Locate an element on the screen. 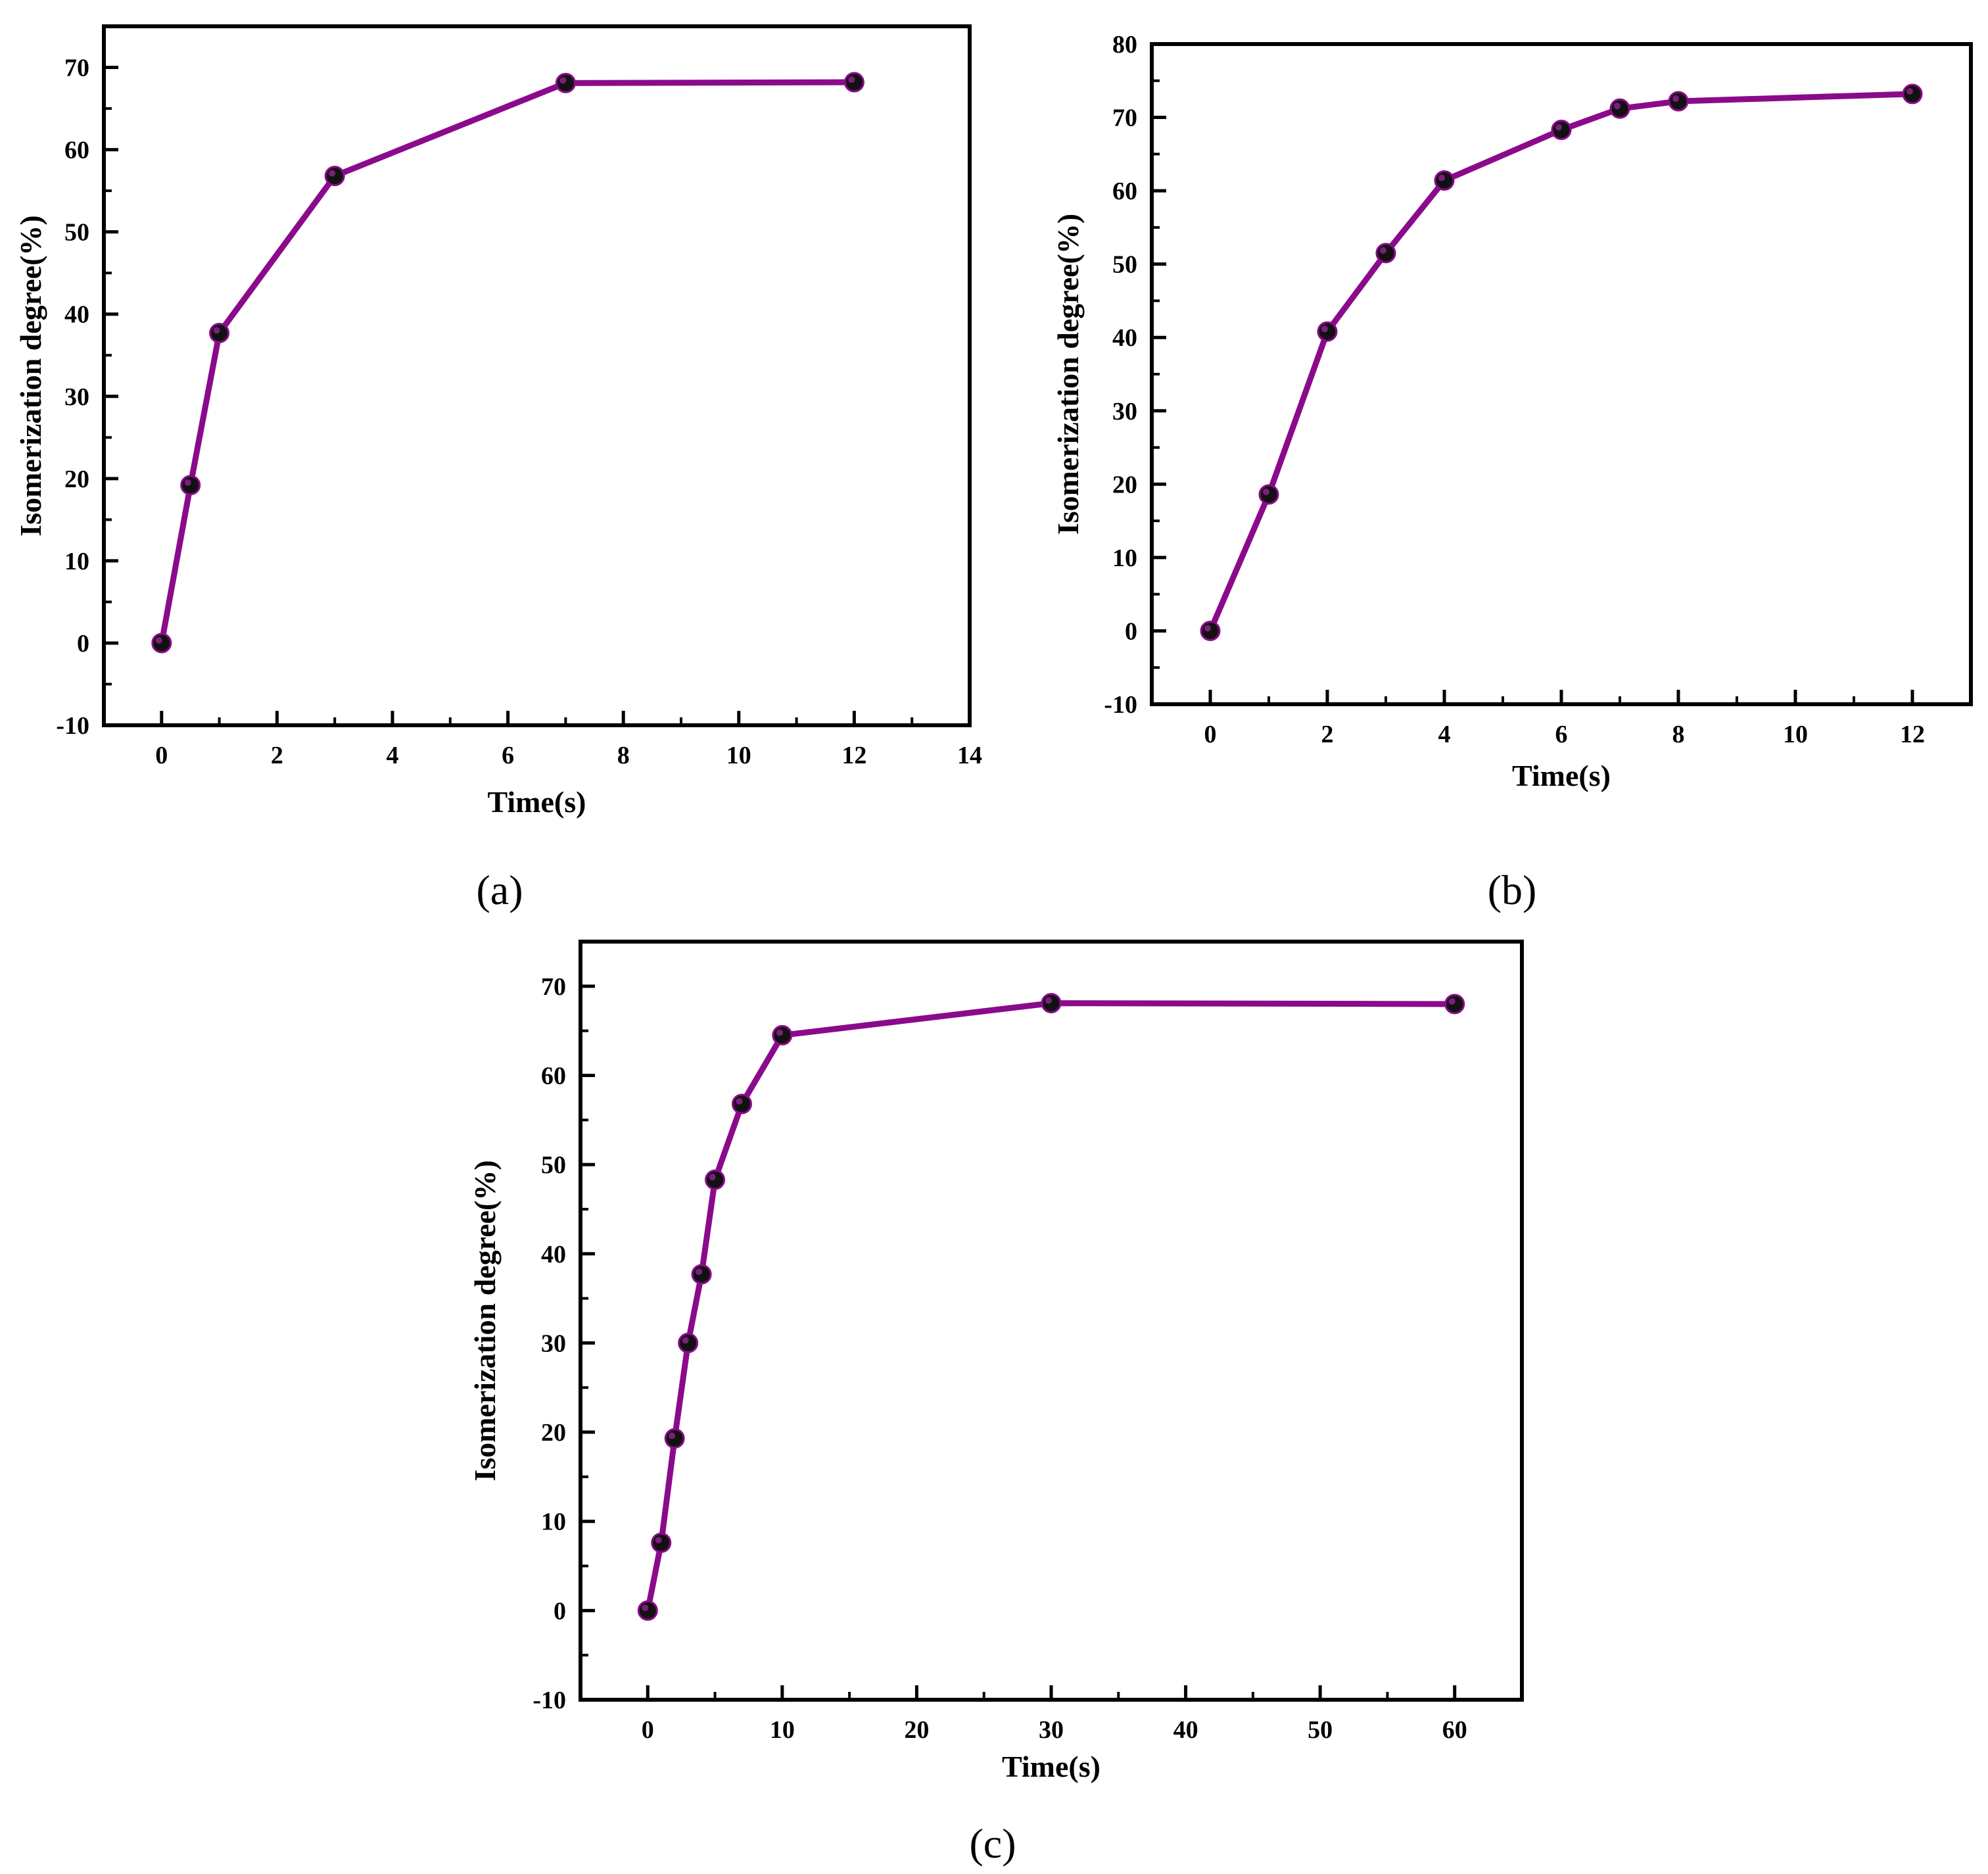 The width and height of the screenshot is (1988, 1874). panel-label: (b) is located at coordinates (1512, 890).